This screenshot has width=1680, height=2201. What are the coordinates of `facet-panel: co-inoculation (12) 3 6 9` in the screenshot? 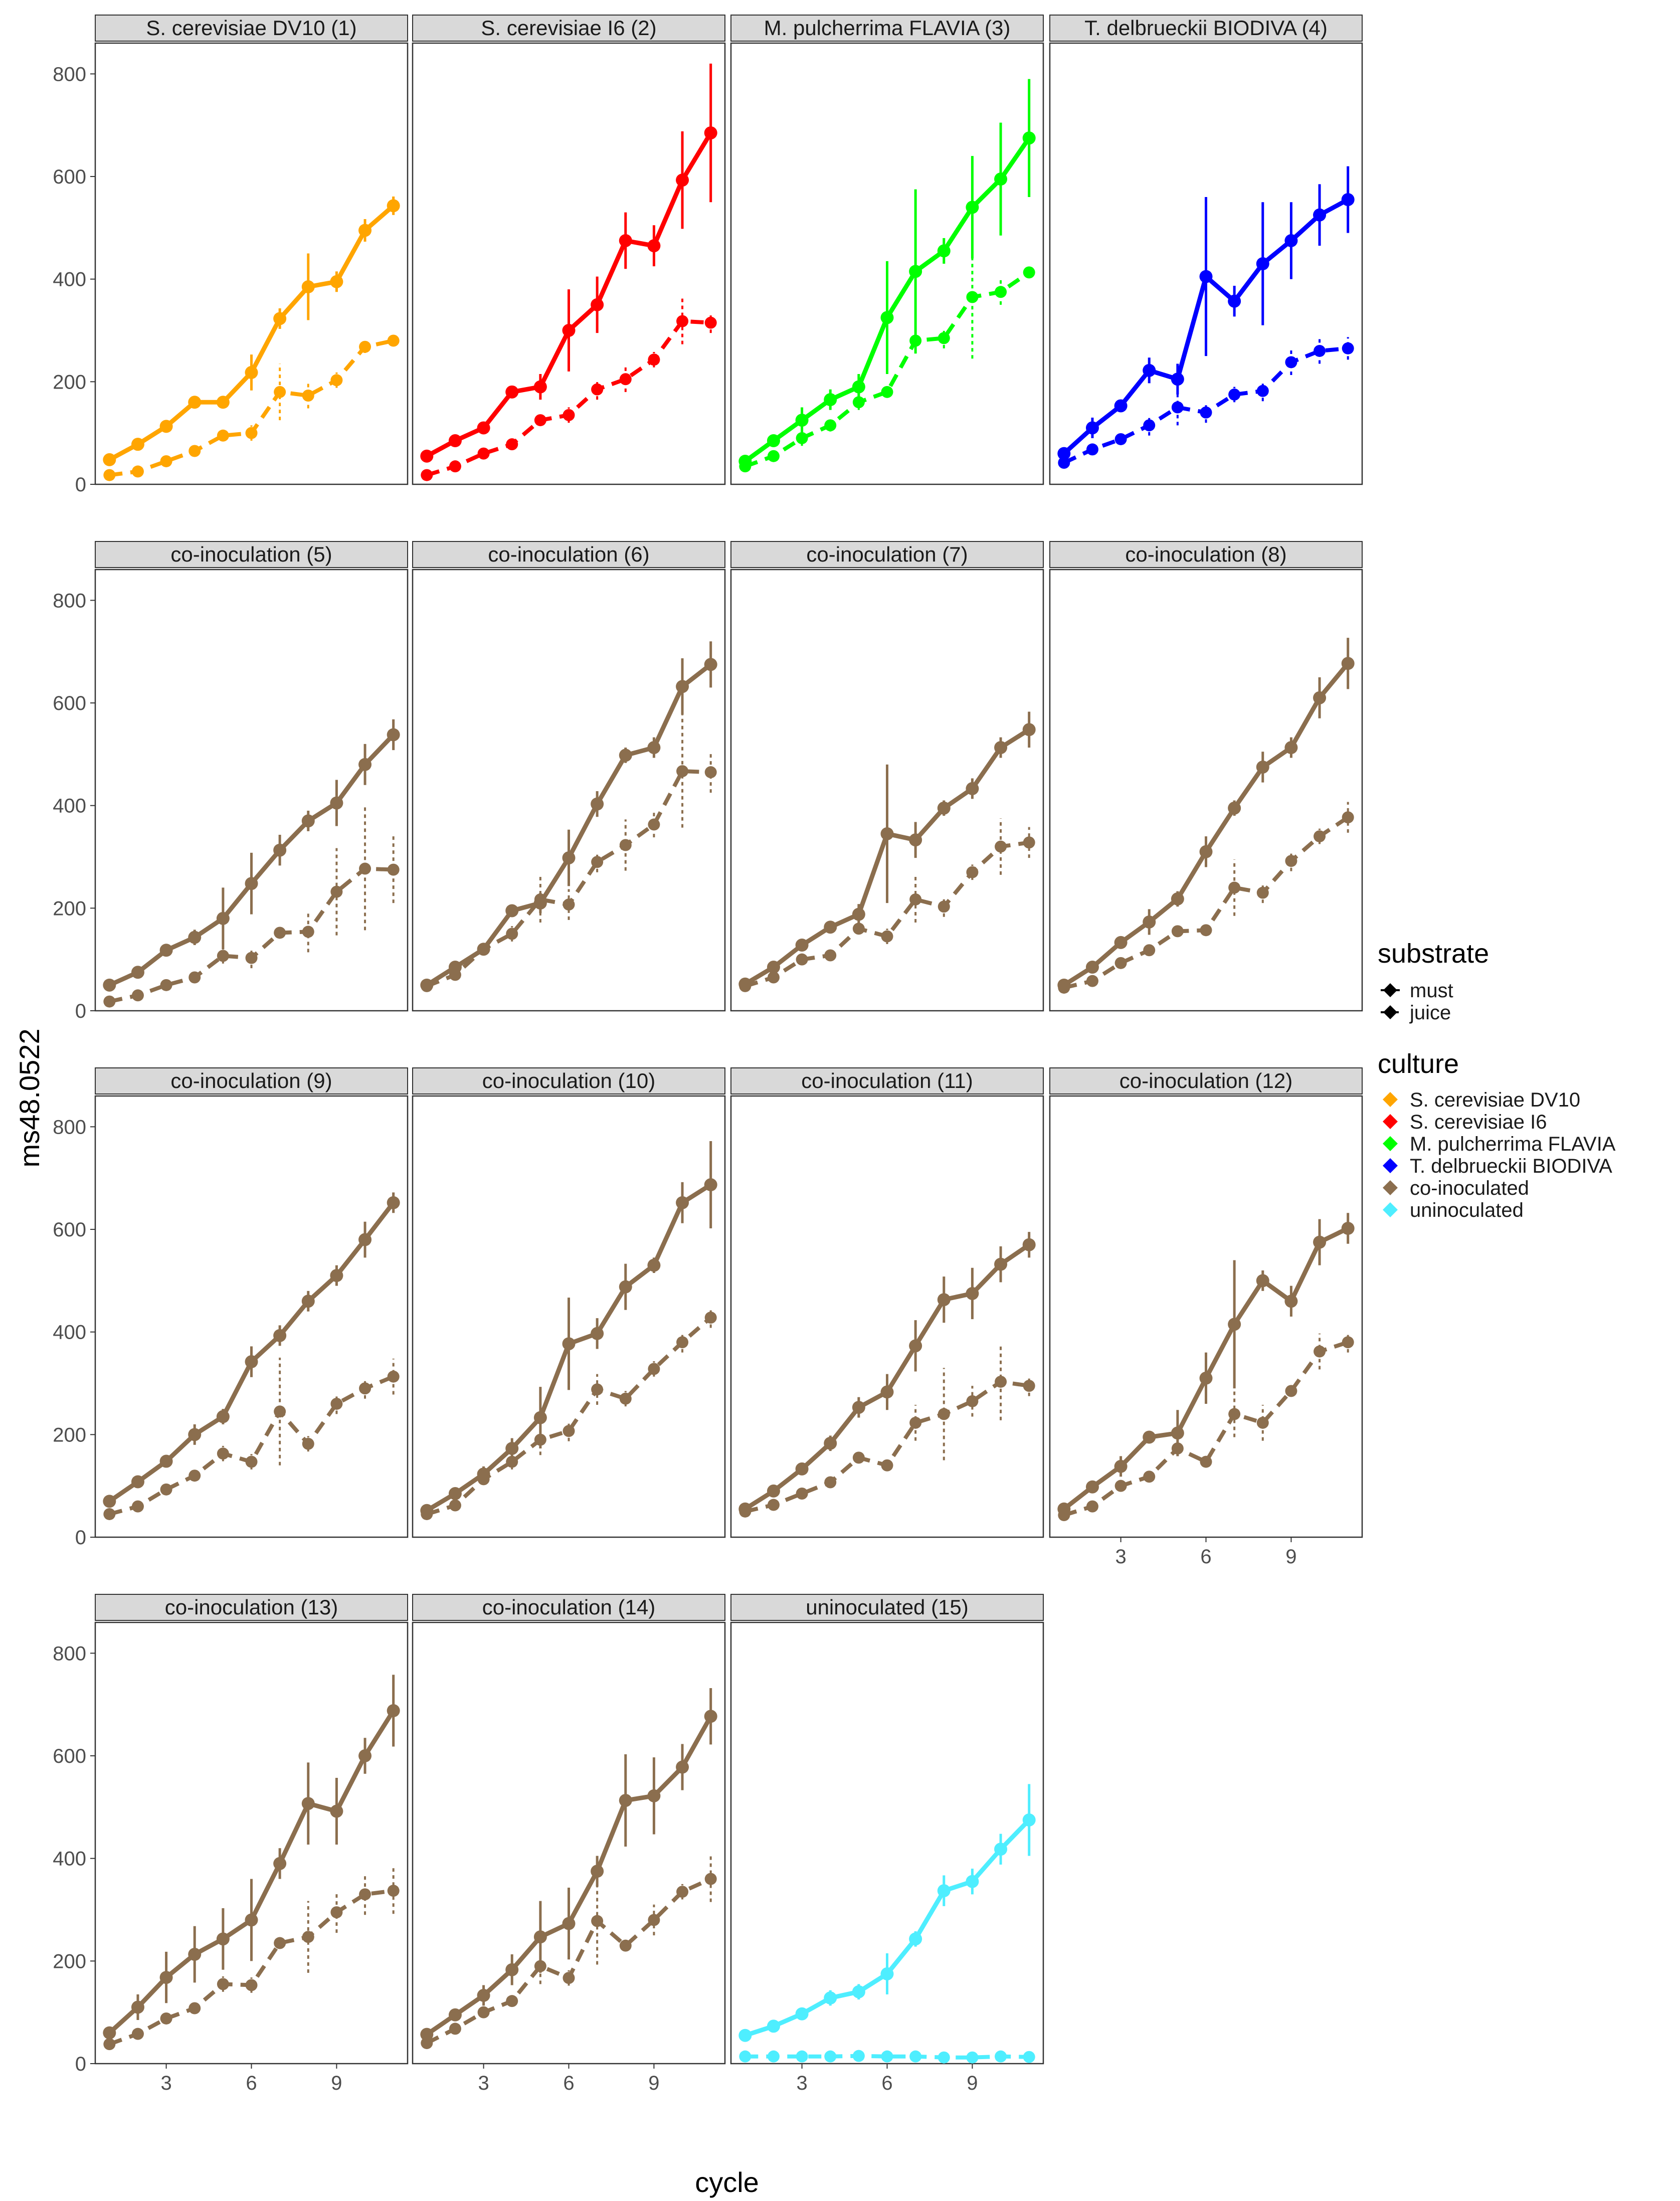 It's located at (1206, 1317).